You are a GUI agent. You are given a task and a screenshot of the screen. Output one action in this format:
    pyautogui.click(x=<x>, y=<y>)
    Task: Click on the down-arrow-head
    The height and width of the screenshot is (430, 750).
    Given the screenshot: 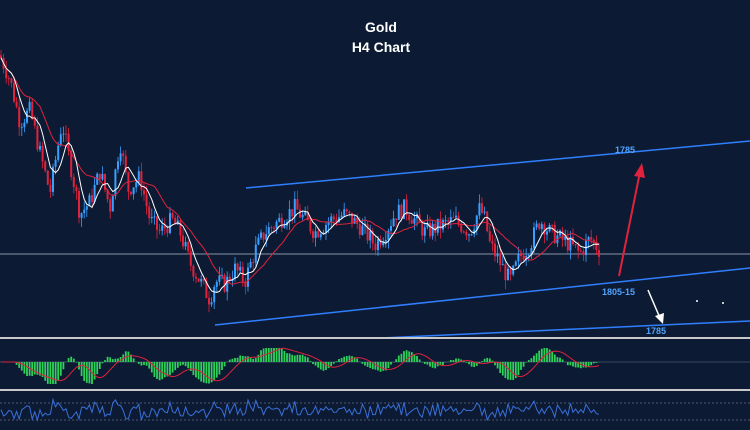 What is the action you would take?
    pyautogui.click(x=659, y=318)
    